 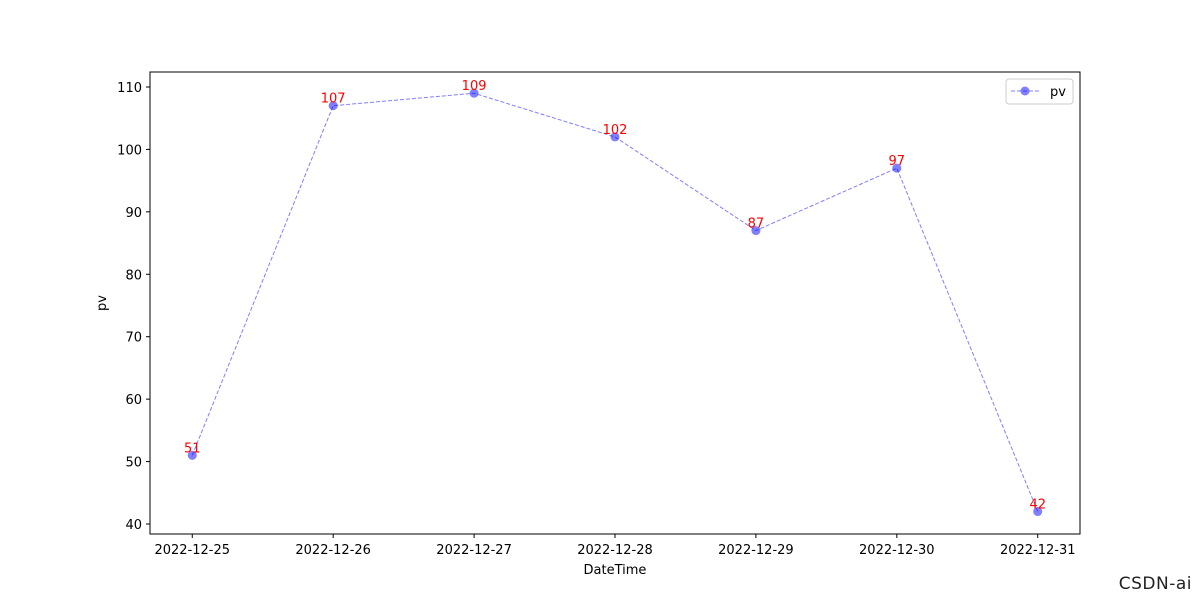 I want to click on y-tick-label: 40, so click(x=133, y=525).